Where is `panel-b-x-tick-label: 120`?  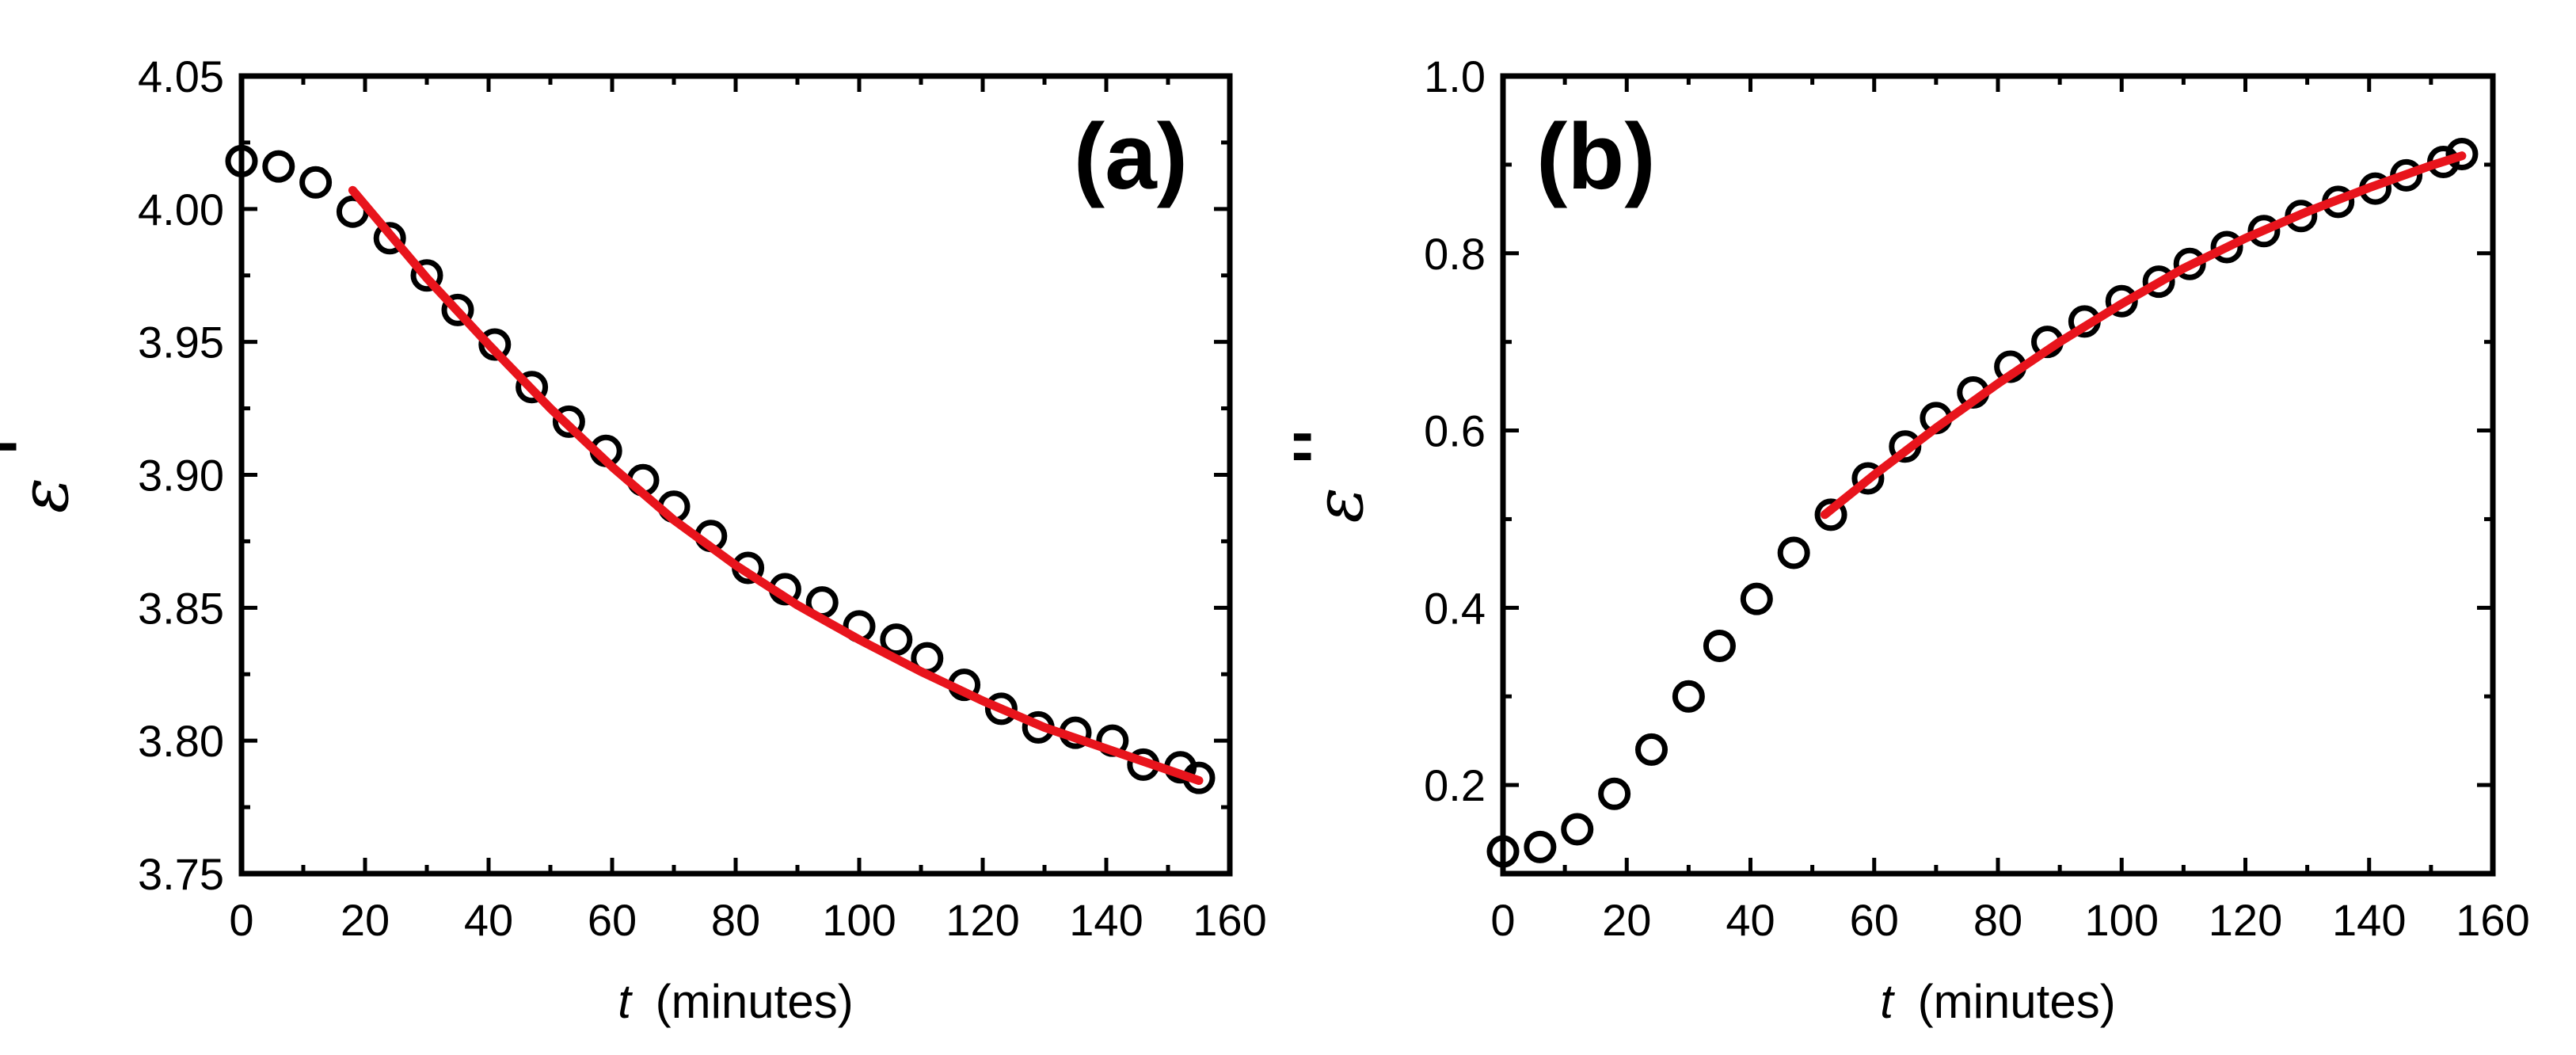 panel-b-x-tick-label: 120 is located at coordinates (2245, 920).